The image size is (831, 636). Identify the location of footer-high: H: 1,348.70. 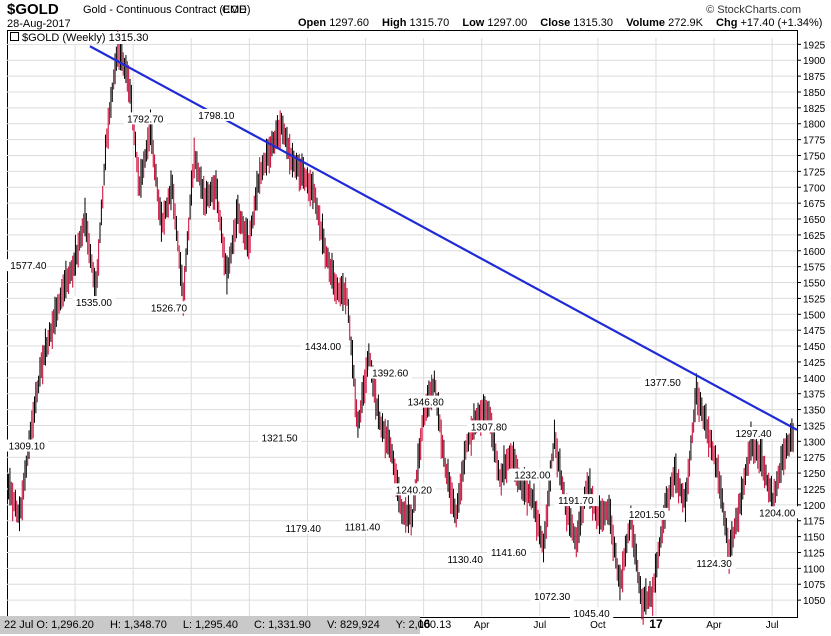
(138, 625).